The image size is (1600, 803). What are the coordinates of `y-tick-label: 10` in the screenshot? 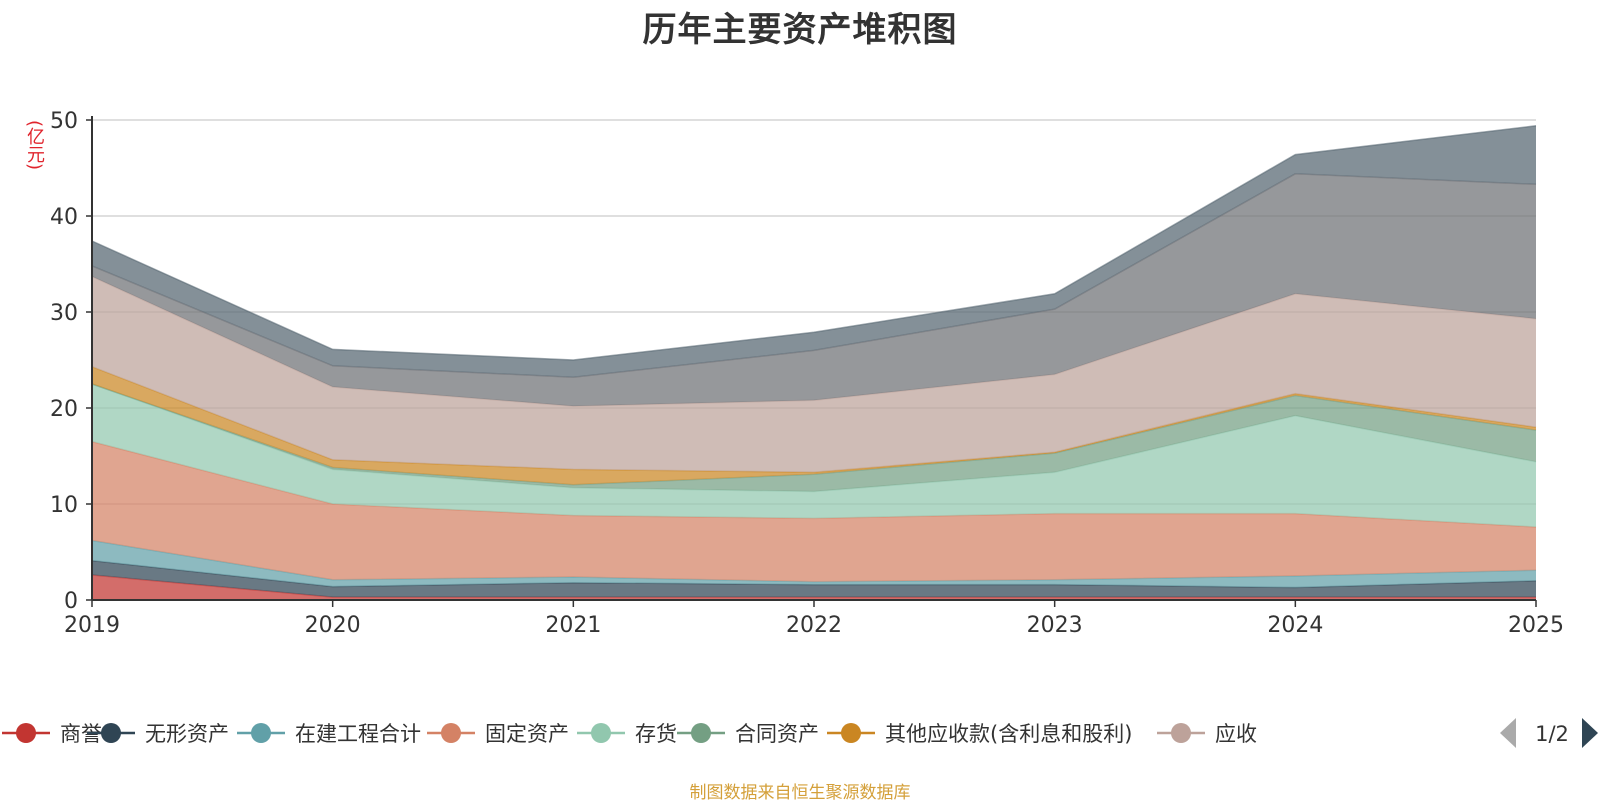 It's located at (64, 505).